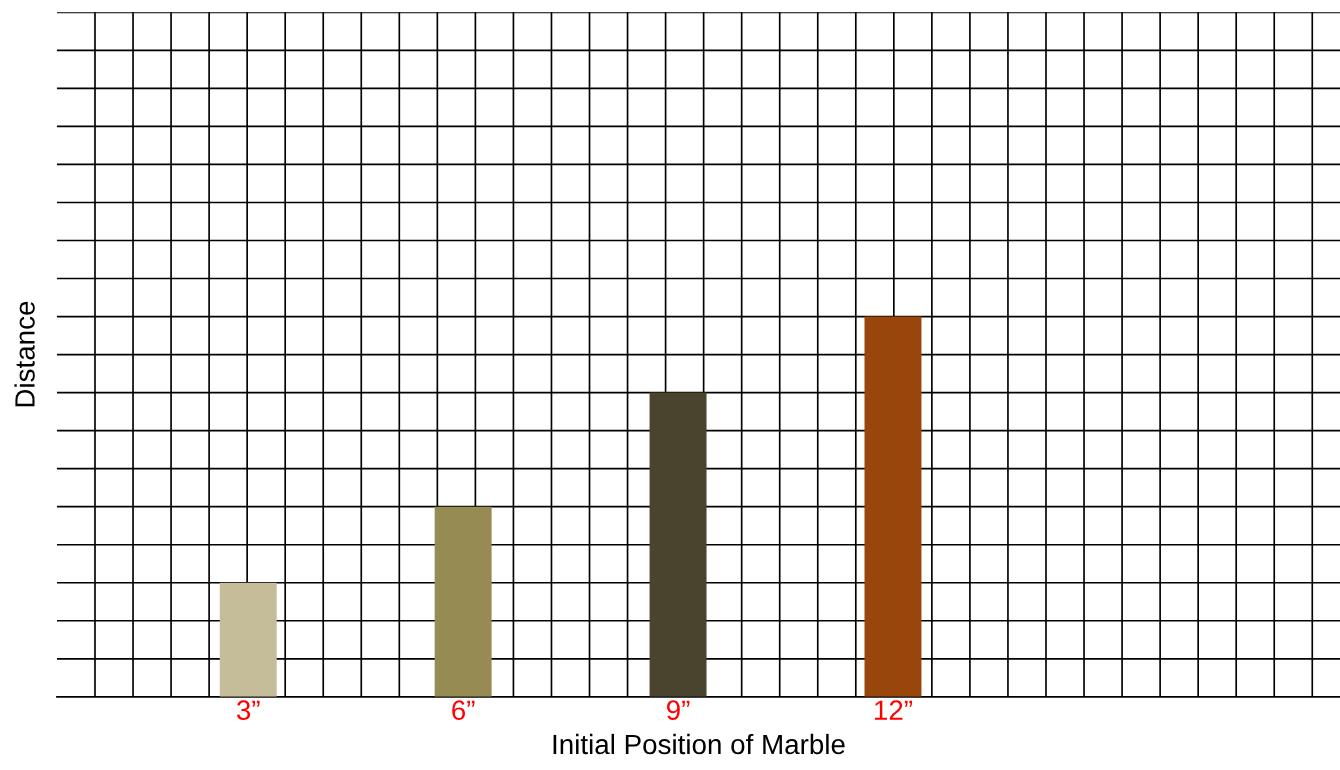  What do you see at coordinates (248, 710) in the screenshot?
I see `x-tick-label: 3”` at bounding box center [248, 710].